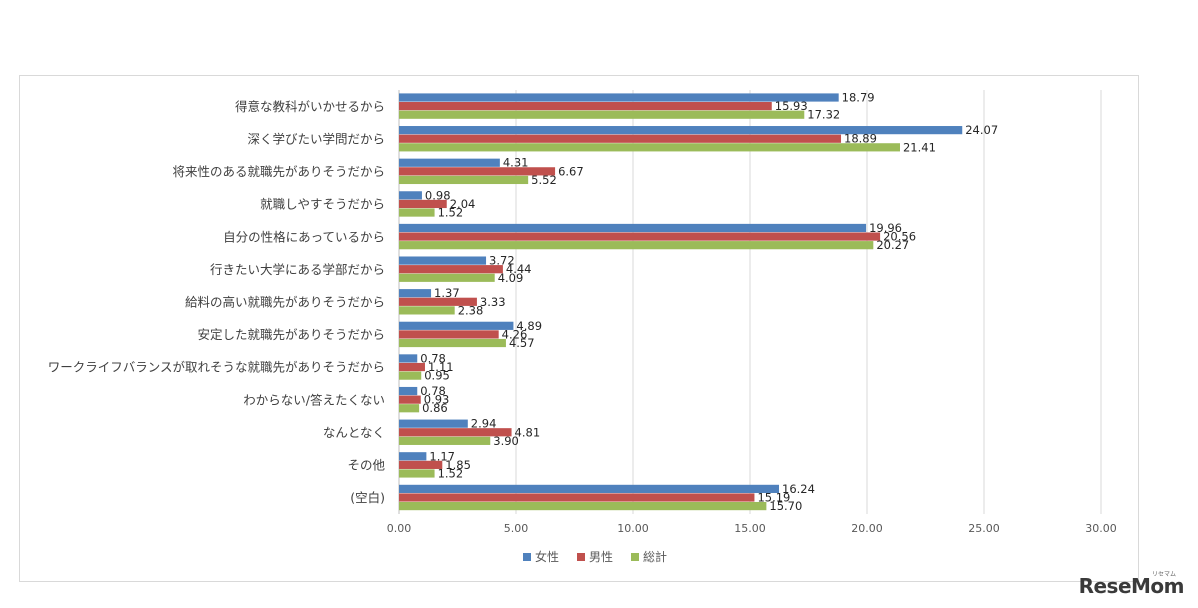 Image resolution: width=1198 pixels, height=608 pixels. I want to click on data-label: 2.04, so click(463, 204).